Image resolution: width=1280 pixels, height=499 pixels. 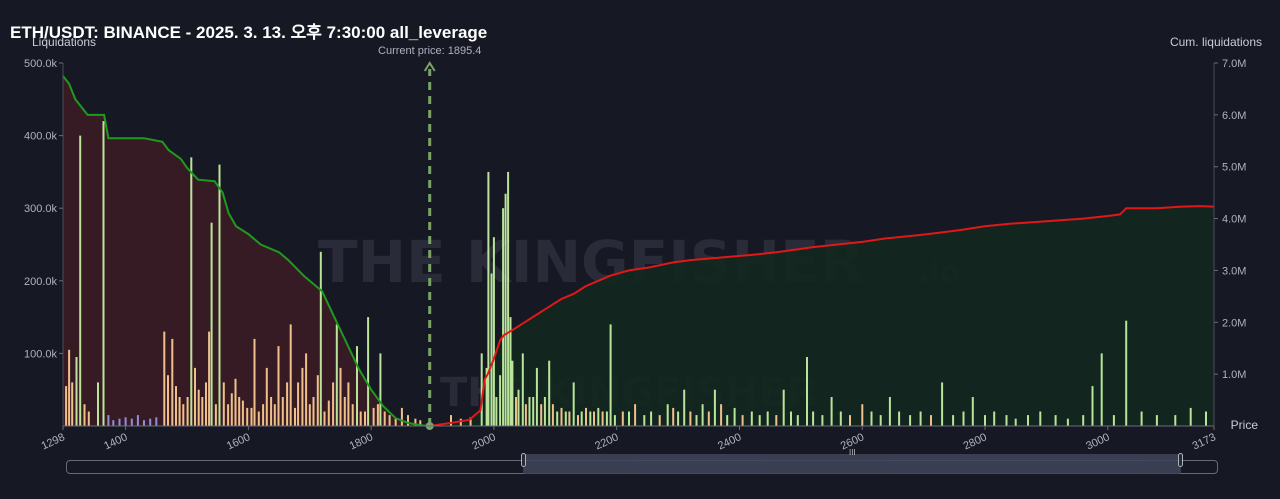 What do you see at coordinates (1204, 441) in the screenshot?
I see `x-tick-label: 3173` at bounding box center [1204, 441].